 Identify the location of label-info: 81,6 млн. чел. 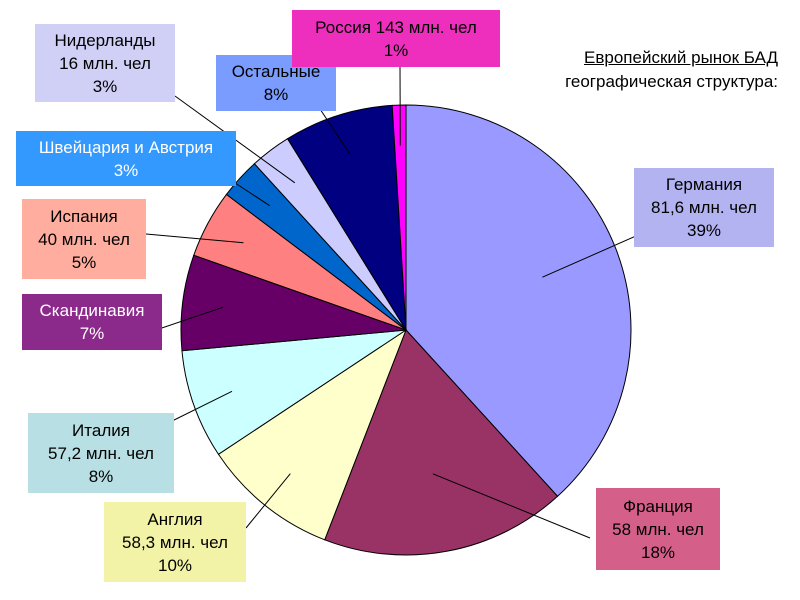
(704, 207).